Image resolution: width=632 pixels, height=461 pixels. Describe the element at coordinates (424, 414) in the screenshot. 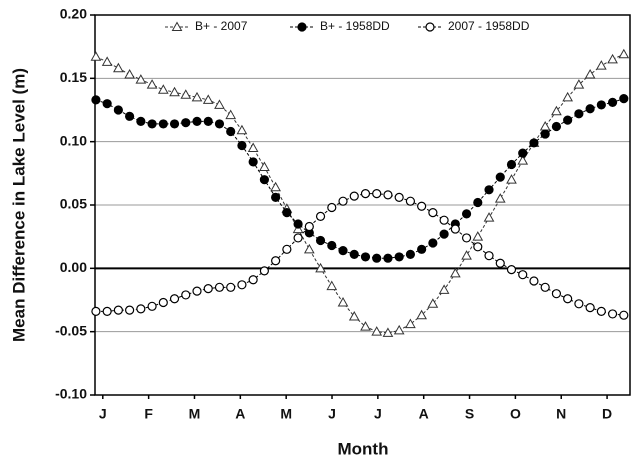

I see `x-tick-label: A` at that location.